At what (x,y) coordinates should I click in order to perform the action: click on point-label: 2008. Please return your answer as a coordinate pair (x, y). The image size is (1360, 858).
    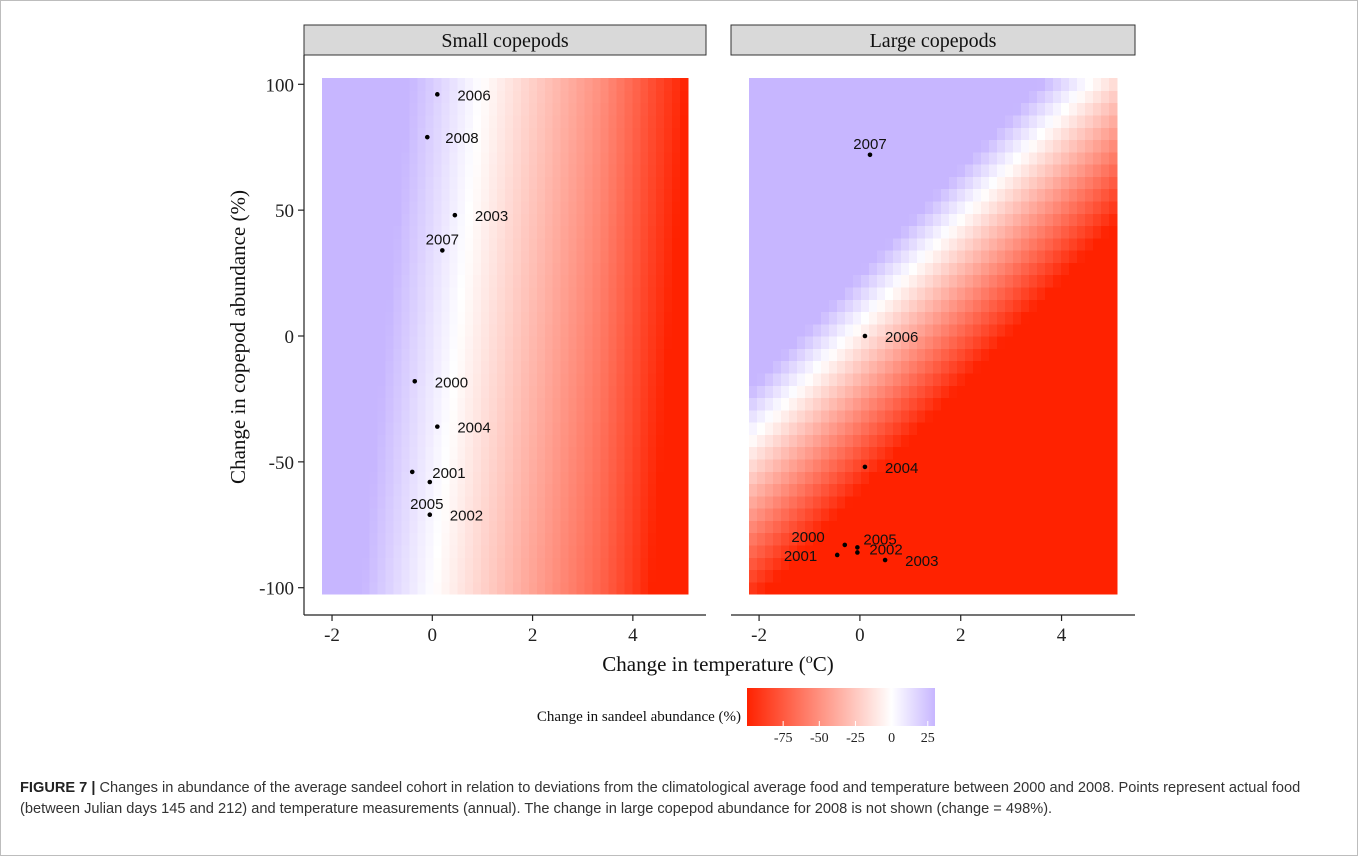
    Looking at the image, I should click on (461, 138).